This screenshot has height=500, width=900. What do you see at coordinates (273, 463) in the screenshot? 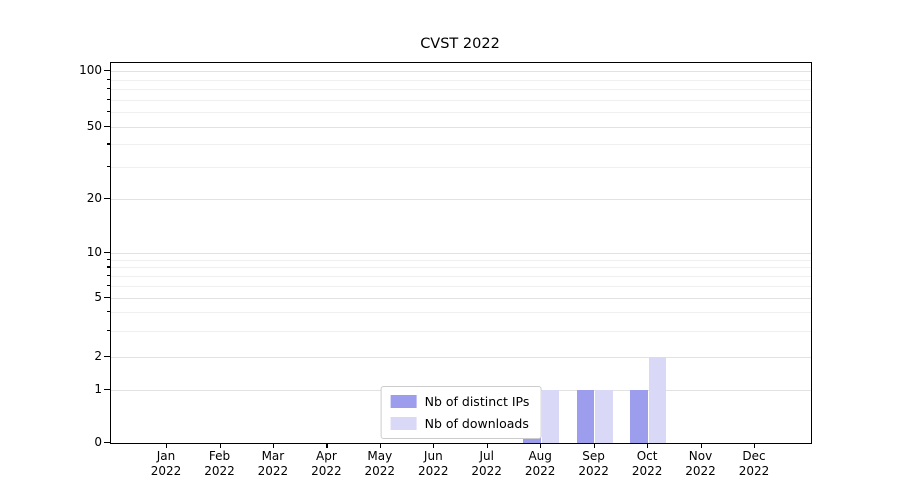
I see `x-tick-label-mar: Mar 2022` at bounding box center [273, 463].